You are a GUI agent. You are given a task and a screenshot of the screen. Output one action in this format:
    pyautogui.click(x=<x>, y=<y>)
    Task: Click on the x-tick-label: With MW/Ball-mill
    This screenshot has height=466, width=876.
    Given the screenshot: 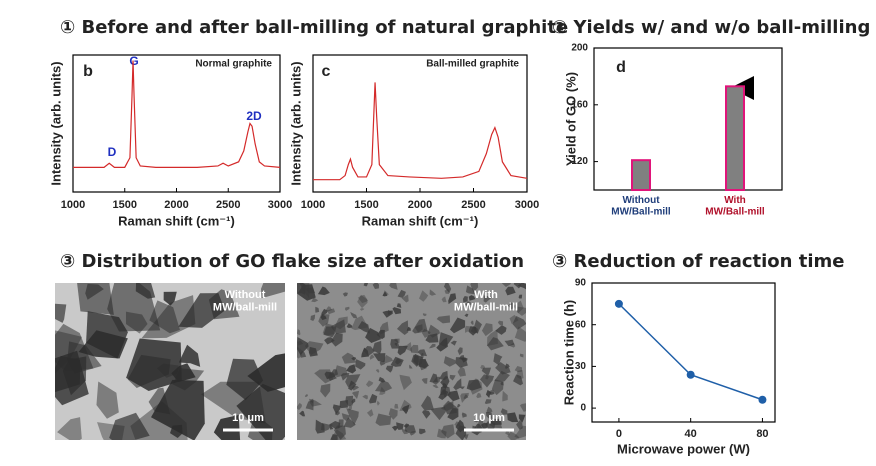 What is the action you would take?
    pyautogui.click(x=735, y=206)
    